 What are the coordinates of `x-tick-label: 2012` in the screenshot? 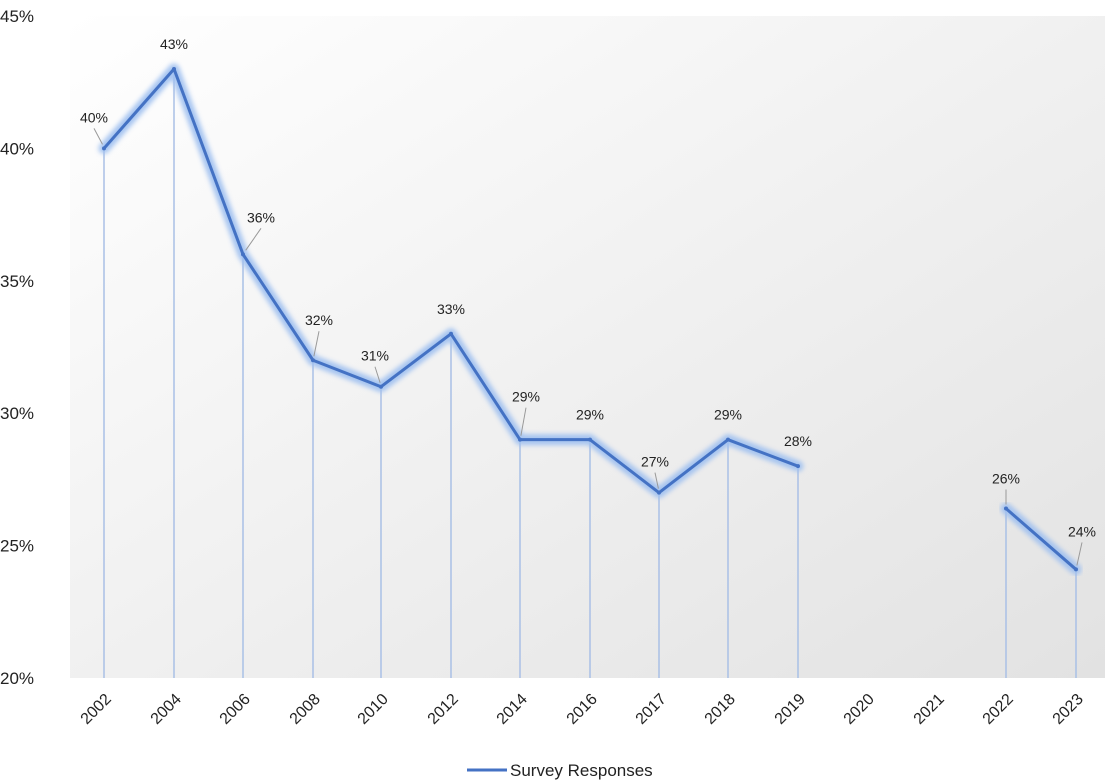 It's located at (443, 709).